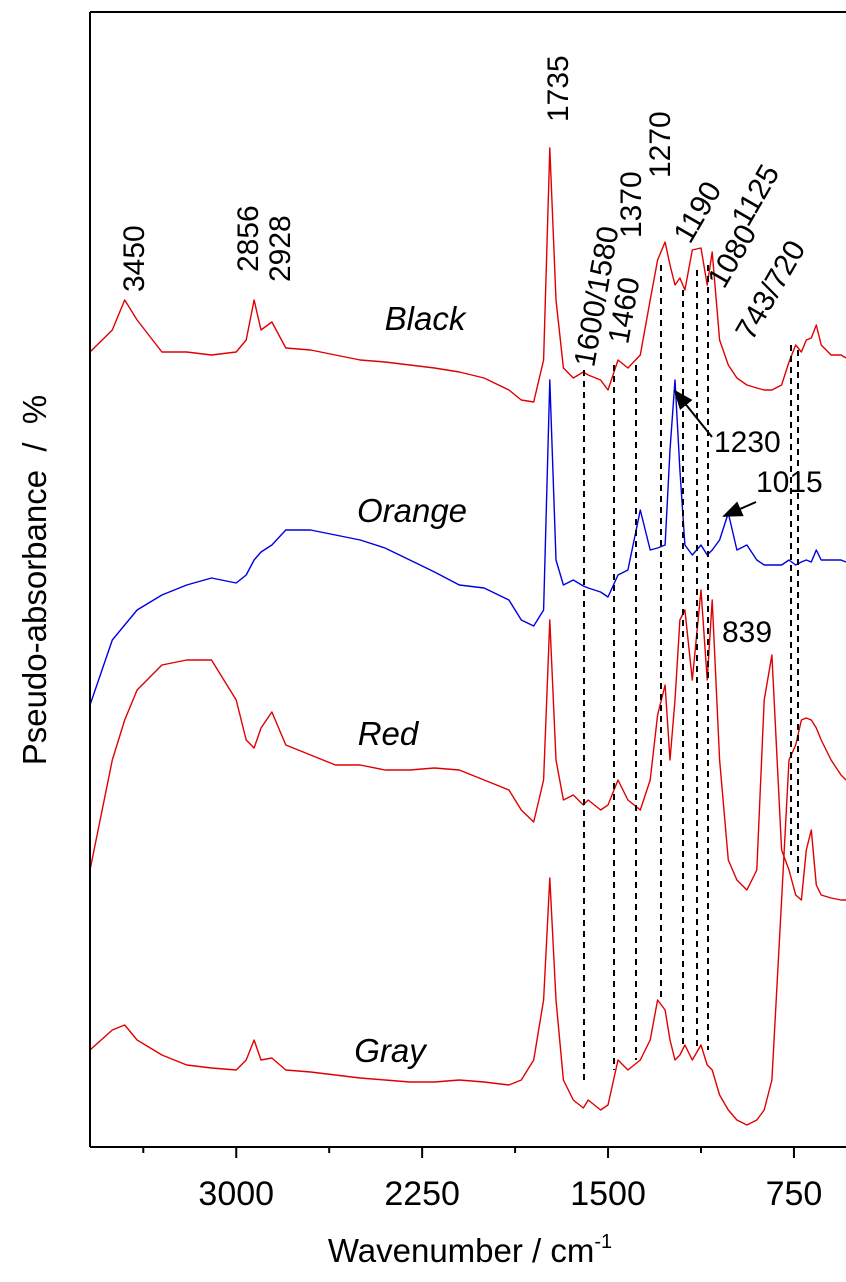  I want to click on peak-label: 2928, so click(280, 248).